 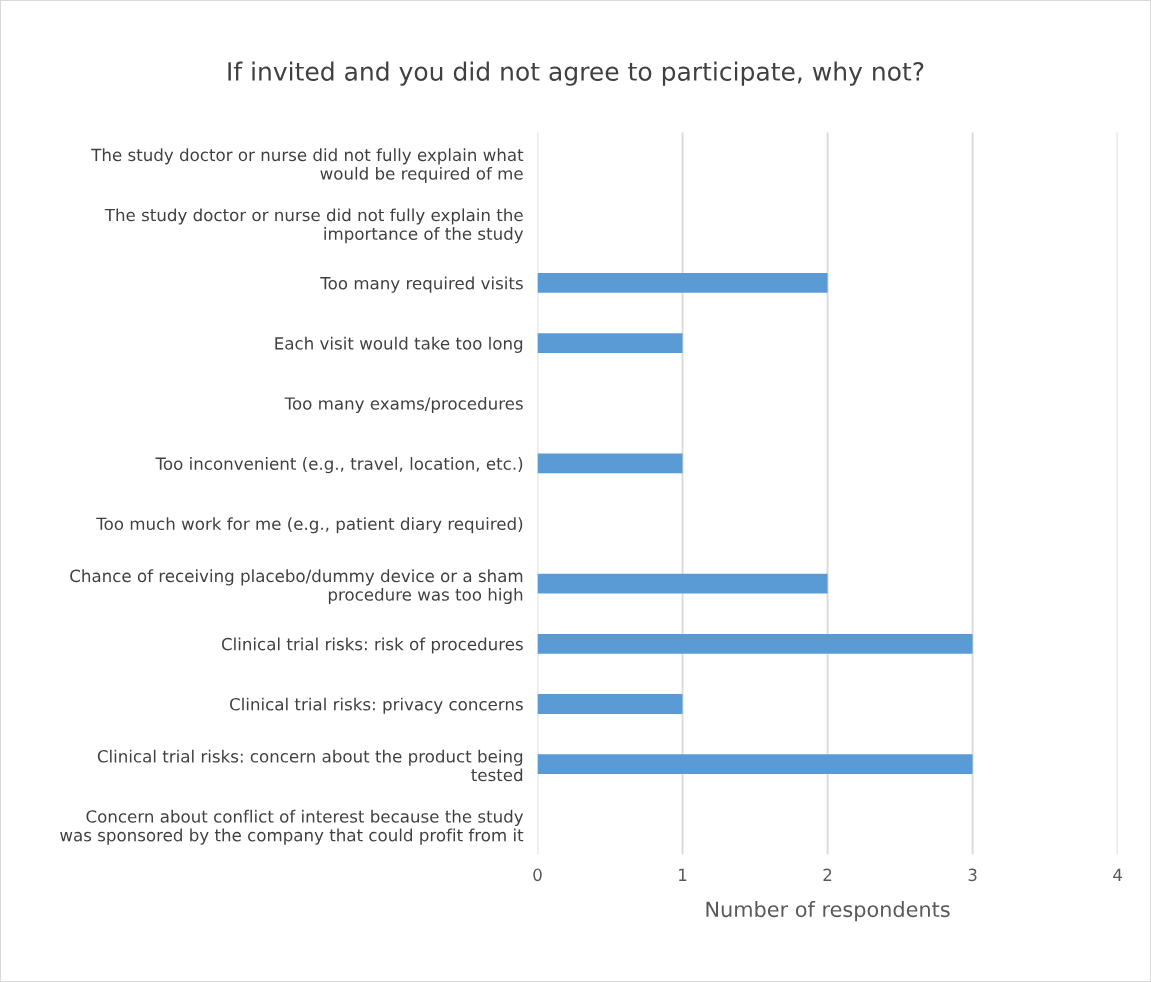 What do you see at coordinates (403, 405) in the screenshot?
I see `y-tick-label: Too many exams/procedures` at bounding box center [403, 405].